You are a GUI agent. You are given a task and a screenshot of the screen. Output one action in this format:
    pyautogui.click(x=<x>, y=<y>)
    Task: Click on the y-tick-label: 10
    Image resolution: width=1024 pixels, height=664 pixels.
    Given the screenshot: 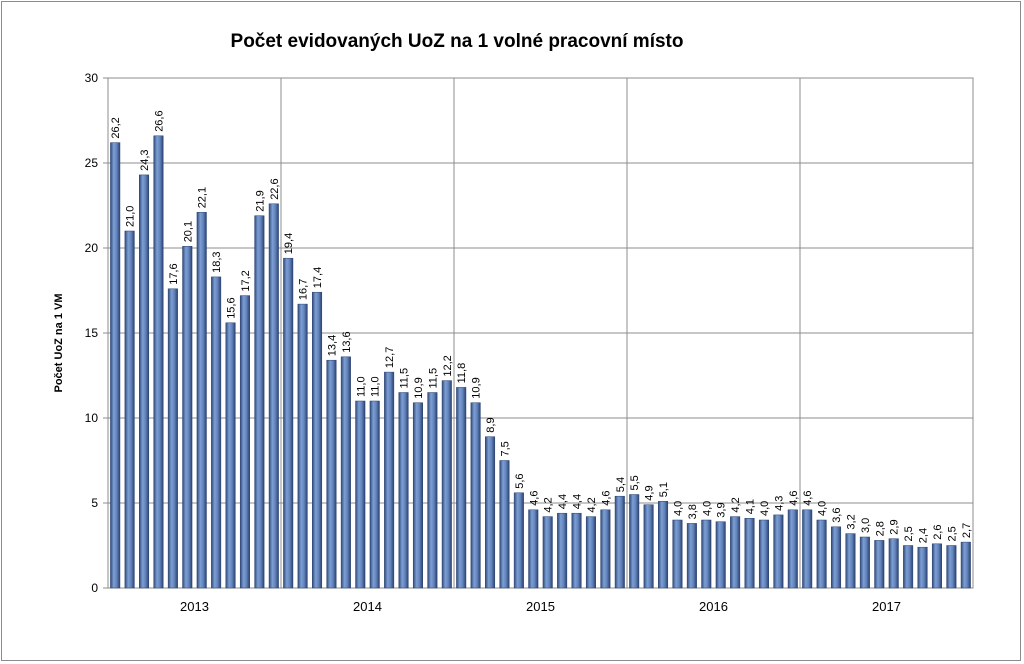 What is the action you would take?
    pyautogui.click(x=92, y=418)
    